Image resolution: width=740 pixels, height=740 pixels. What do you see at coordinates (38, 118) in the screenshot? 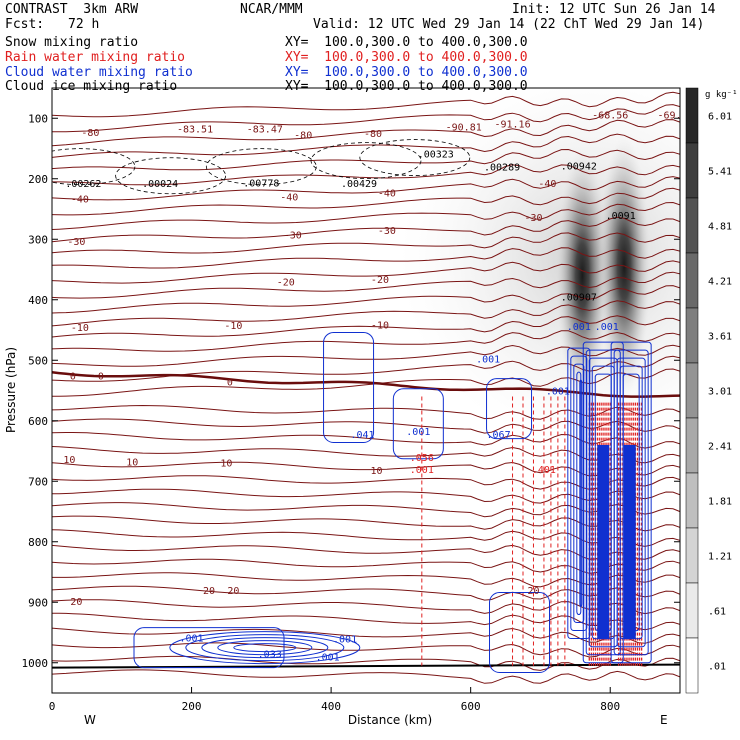
I see `y-tick-label: 100` at bounding box center [38, 118].